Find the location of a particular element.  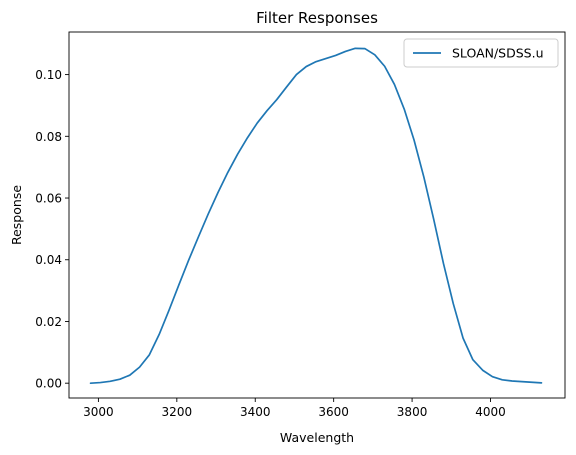

y-axis-label: Response is located at coordinates (16, 215).